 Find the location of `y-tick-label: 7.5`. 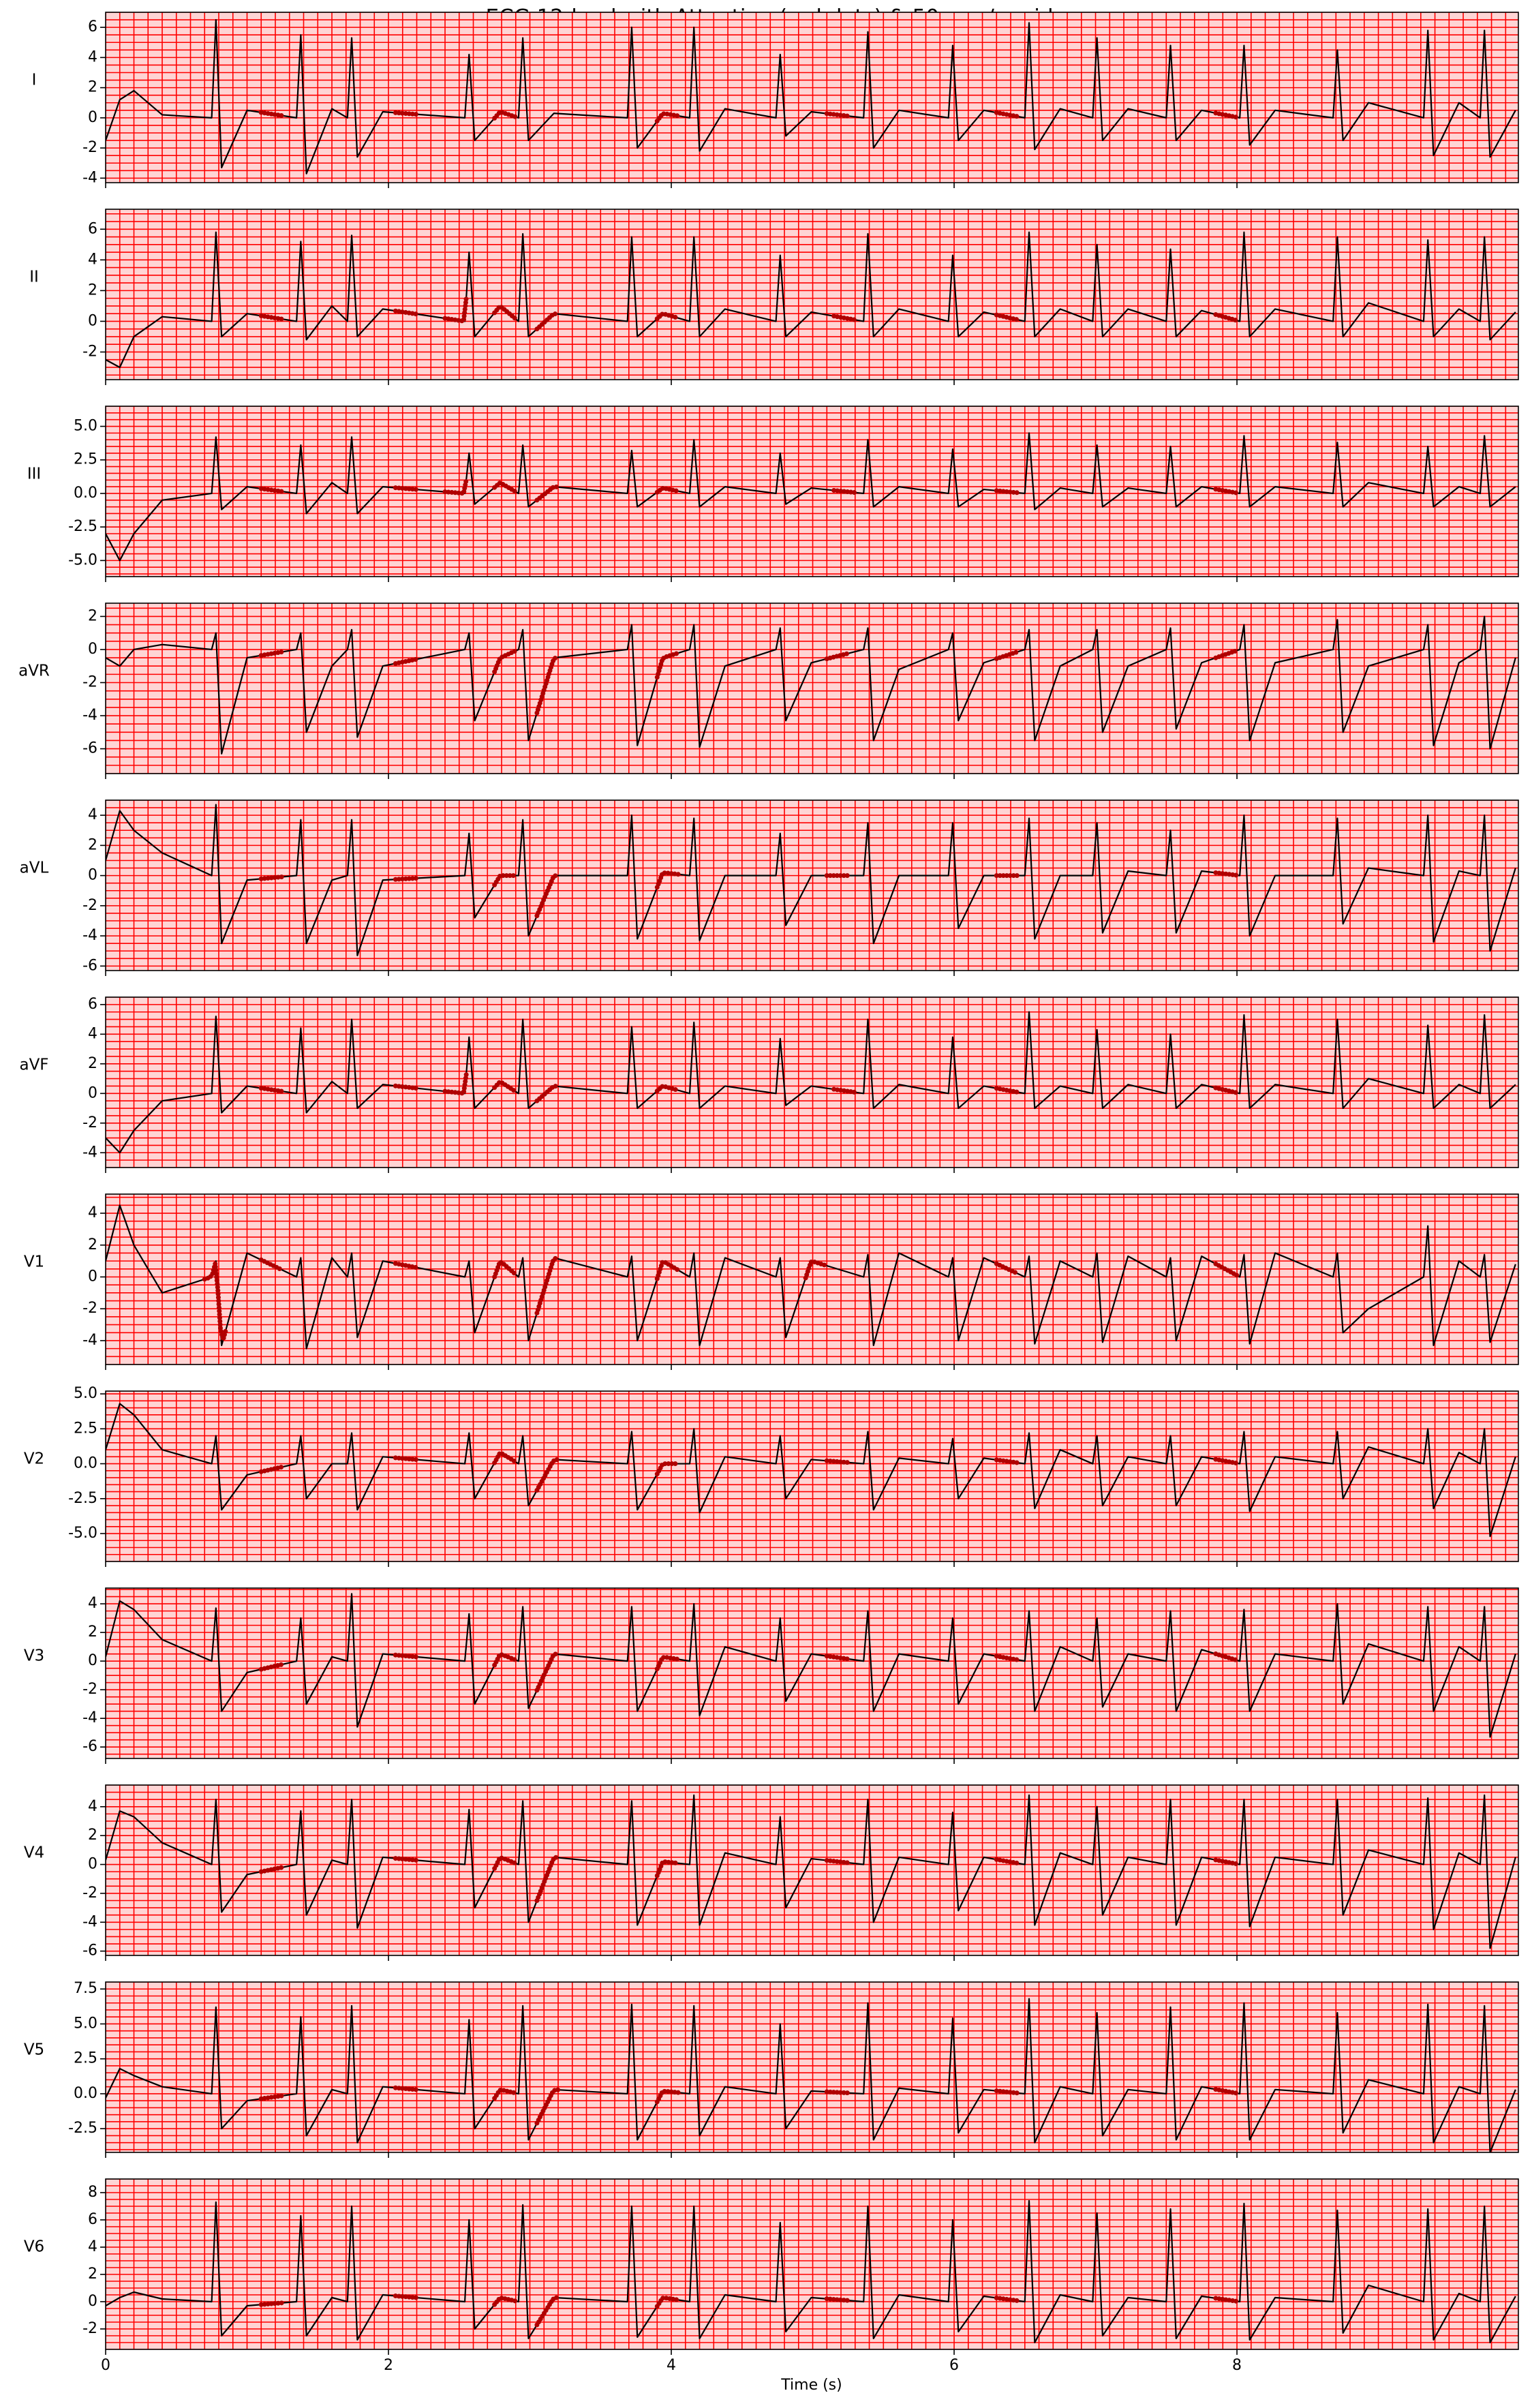

y-tick-label: 7.5 is located at coordinates (85, 1988).